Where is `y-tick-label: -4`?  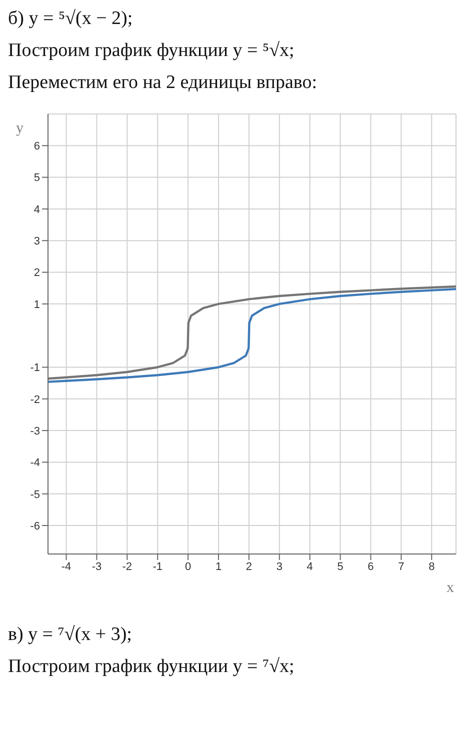 y-tick-label: -4 is located at coordinates (35, 463).